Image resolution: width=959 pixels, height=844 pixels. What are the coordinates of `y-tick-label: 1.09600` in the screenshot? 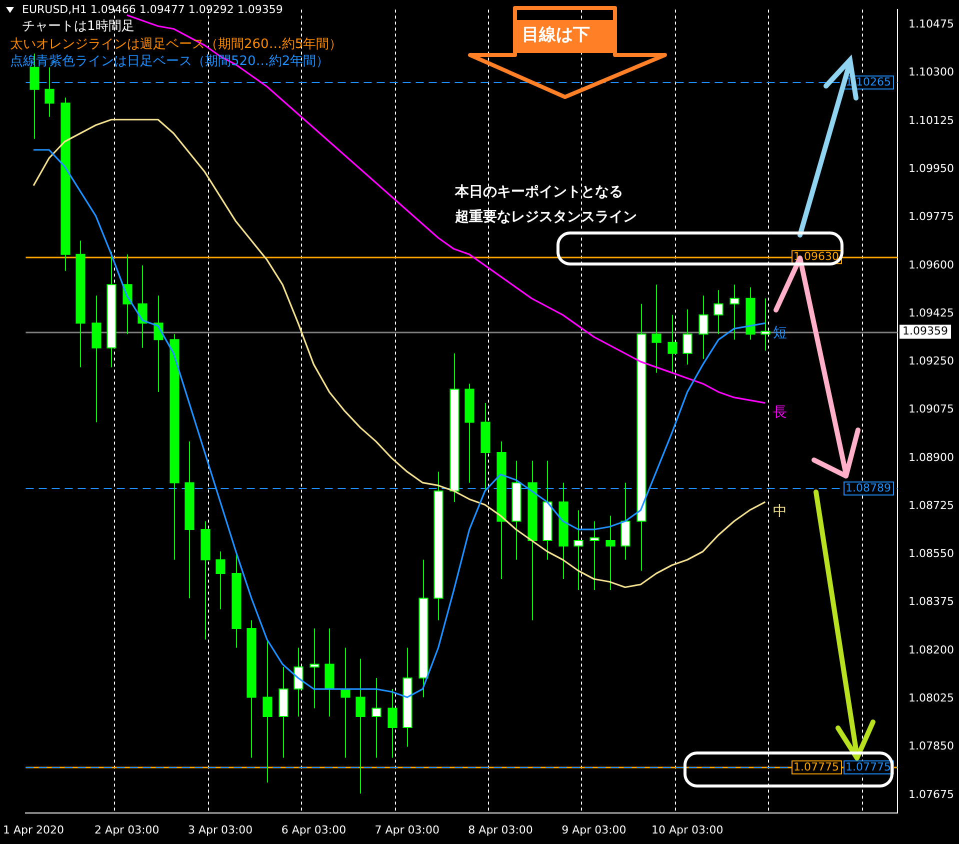 It's located at (931, 265).